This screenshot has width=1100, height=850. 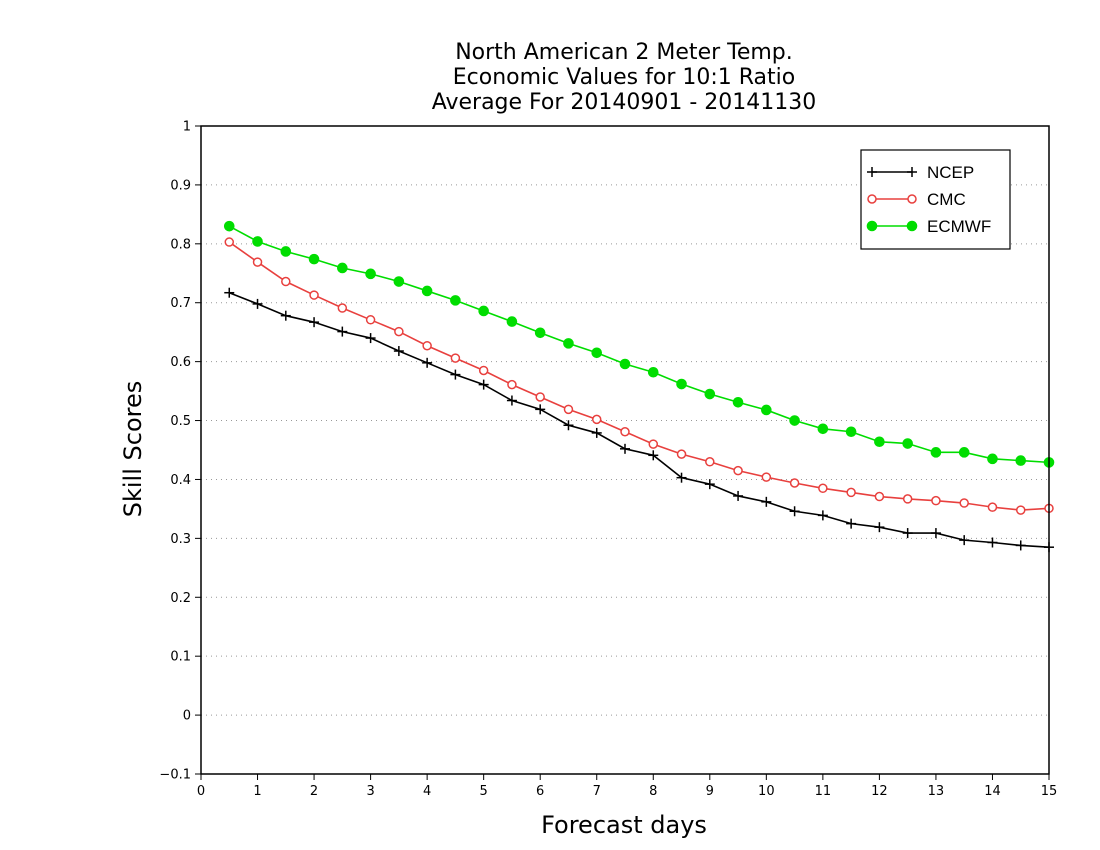 What do you see at coordinates (180, 480) in the screenshot?
I see `y-tick-label: 0.4` at bounding box center [180, 480].